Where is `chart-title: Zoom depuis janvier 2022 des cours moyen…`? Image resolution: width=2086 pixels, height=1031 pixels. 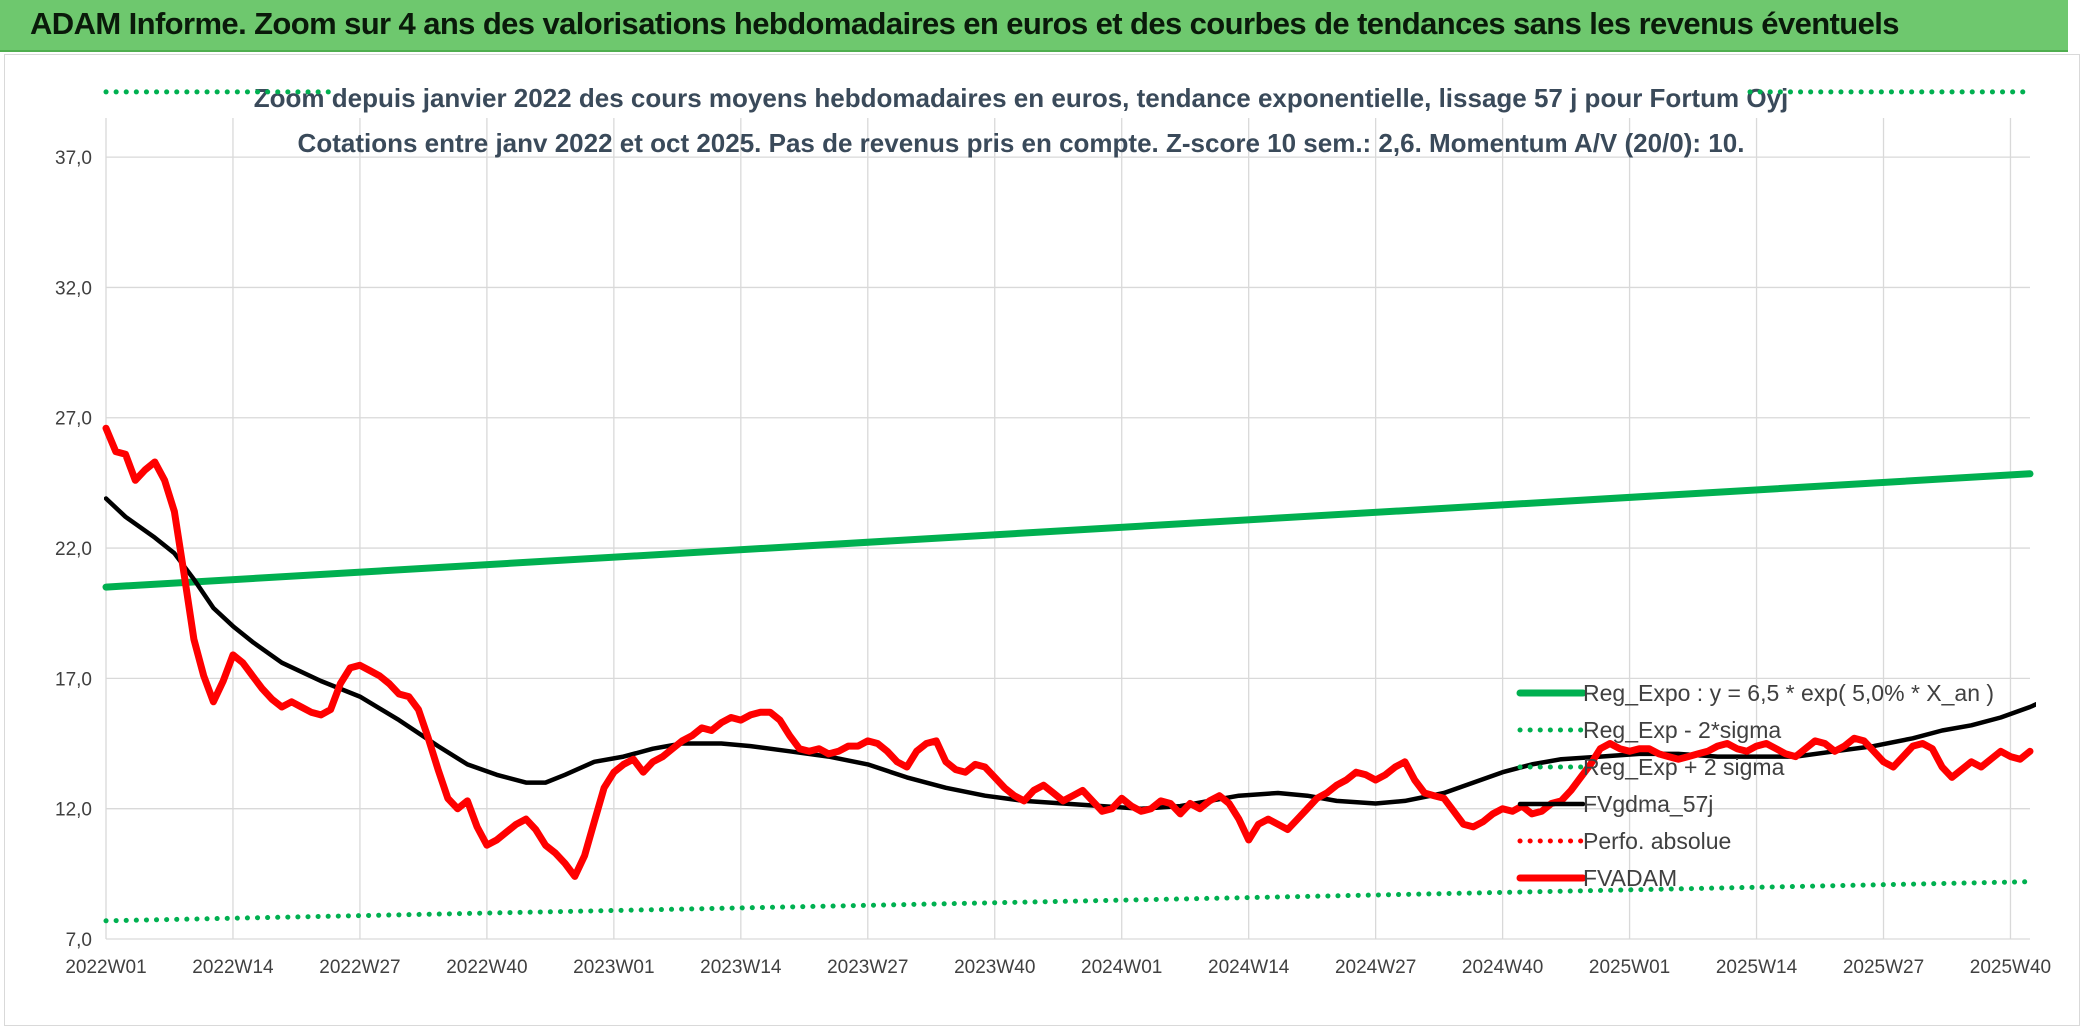
chart-title: Zoom depuis janvier 2022 des cours moyen… is located at coordinates (1021, 98).